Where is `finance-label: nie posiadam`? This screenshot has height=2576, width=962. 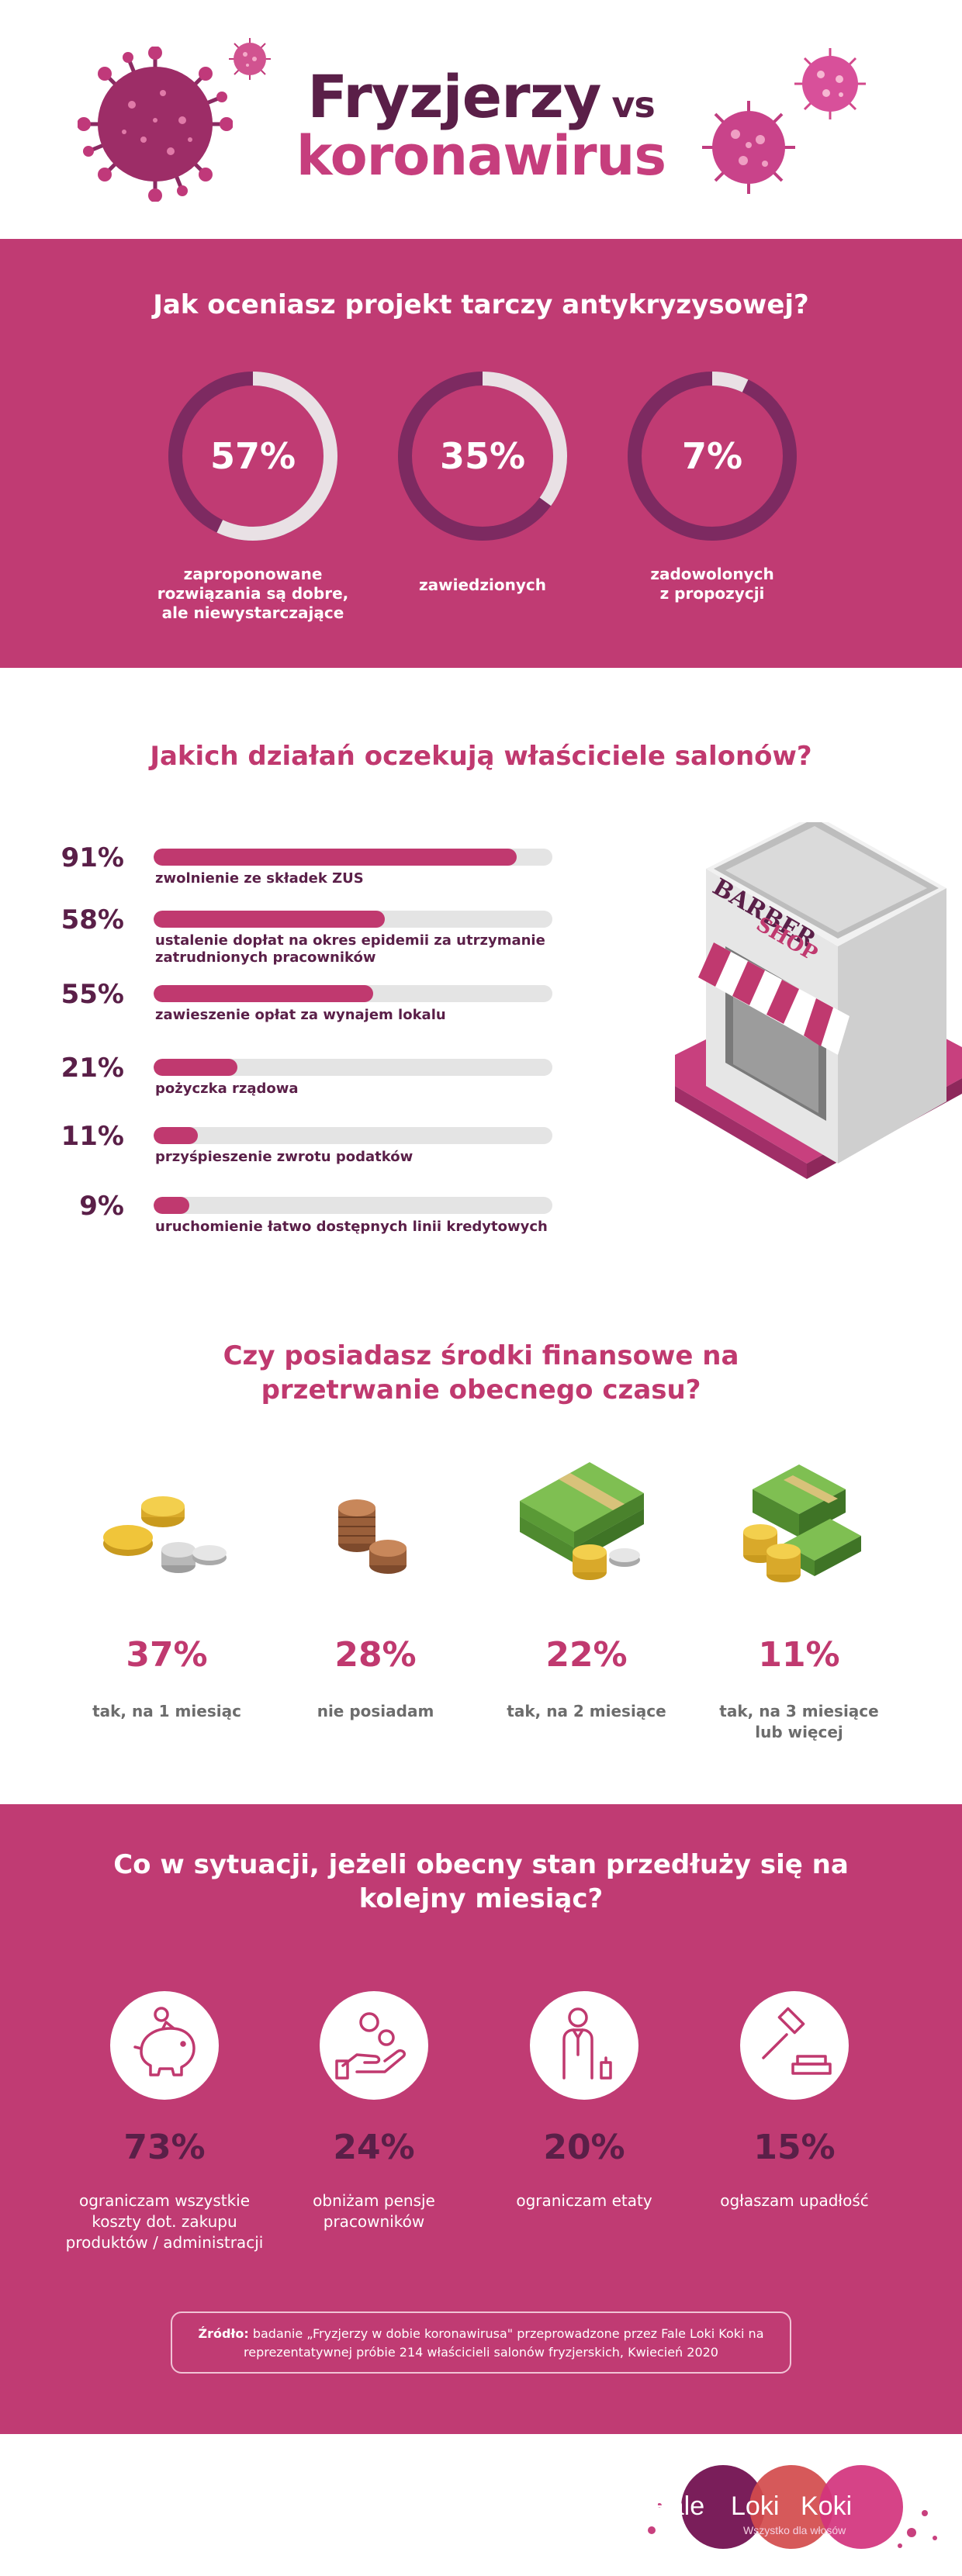 finance-label: nie posiadam is located at coordinates (375, 1711).